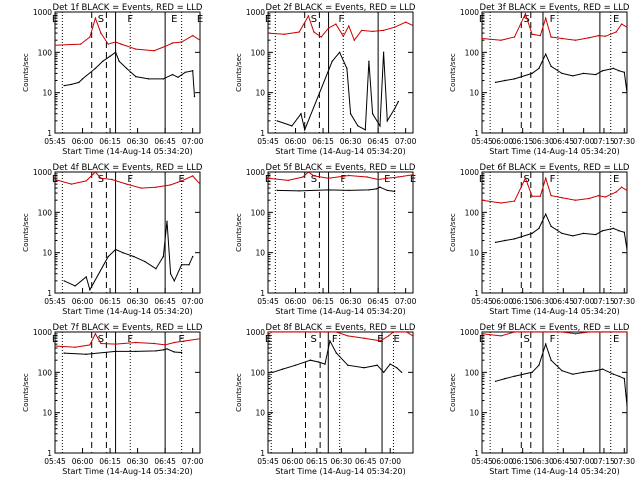 This screenshot has width=640, height=480. I want to click on lld-series-line, so click(127, 340).